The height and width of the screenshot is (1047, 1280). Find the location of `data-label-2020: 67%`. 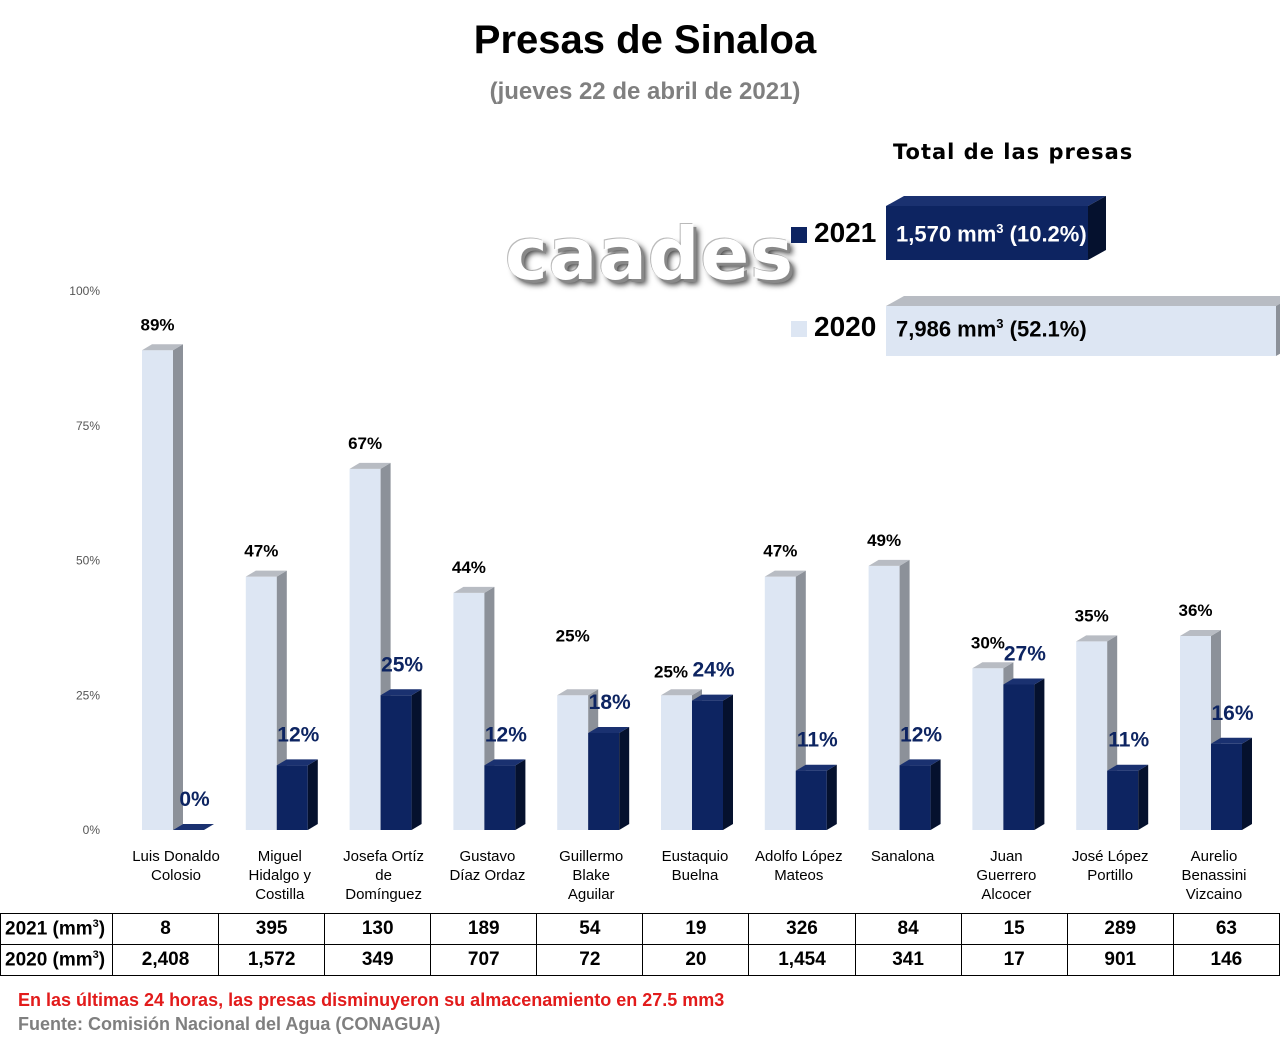

data-label-2020: 67% is located at coordinates (365, 443).